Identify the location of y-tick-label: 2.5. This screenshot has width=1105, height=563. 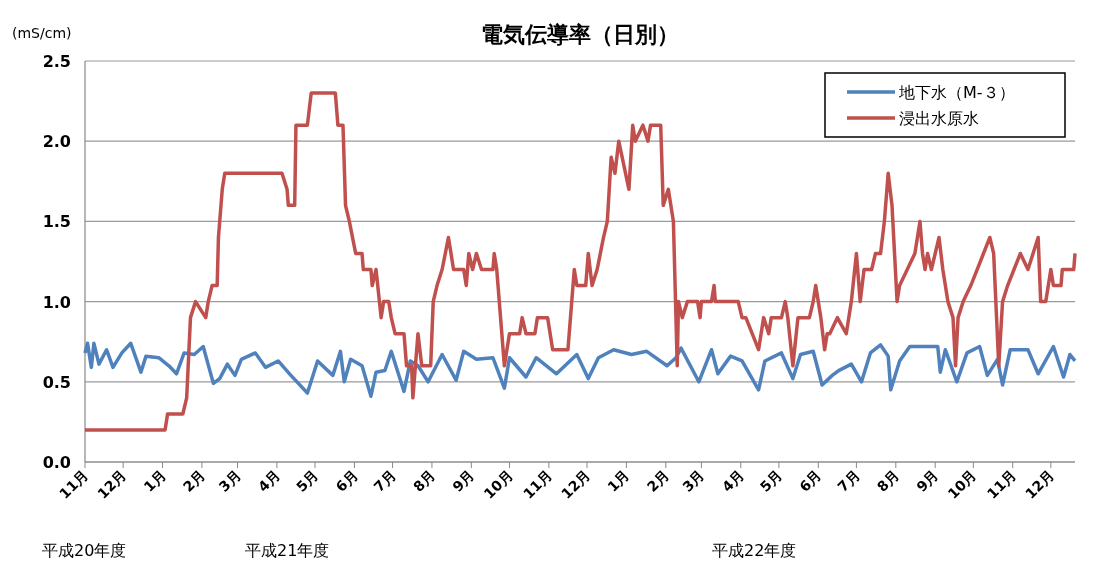
(56, 61).